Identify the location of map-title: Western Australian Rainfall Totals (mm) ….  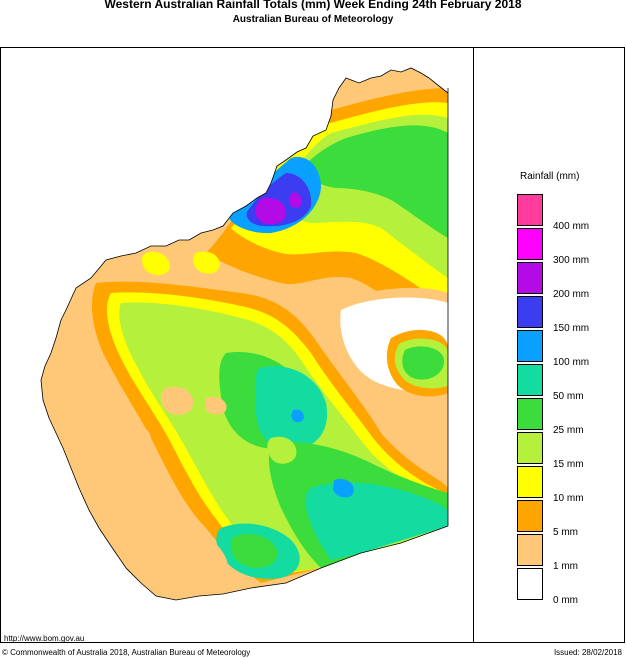
(313, 5).